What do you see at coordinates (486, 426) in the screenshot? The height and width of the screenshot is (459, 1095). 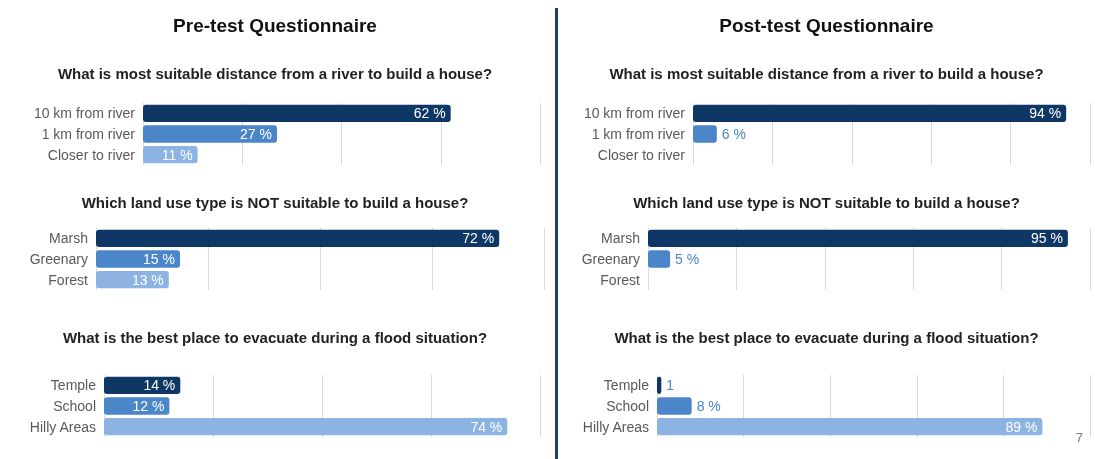 I see `data-label: 74 %` at bounding box center [486, 426].